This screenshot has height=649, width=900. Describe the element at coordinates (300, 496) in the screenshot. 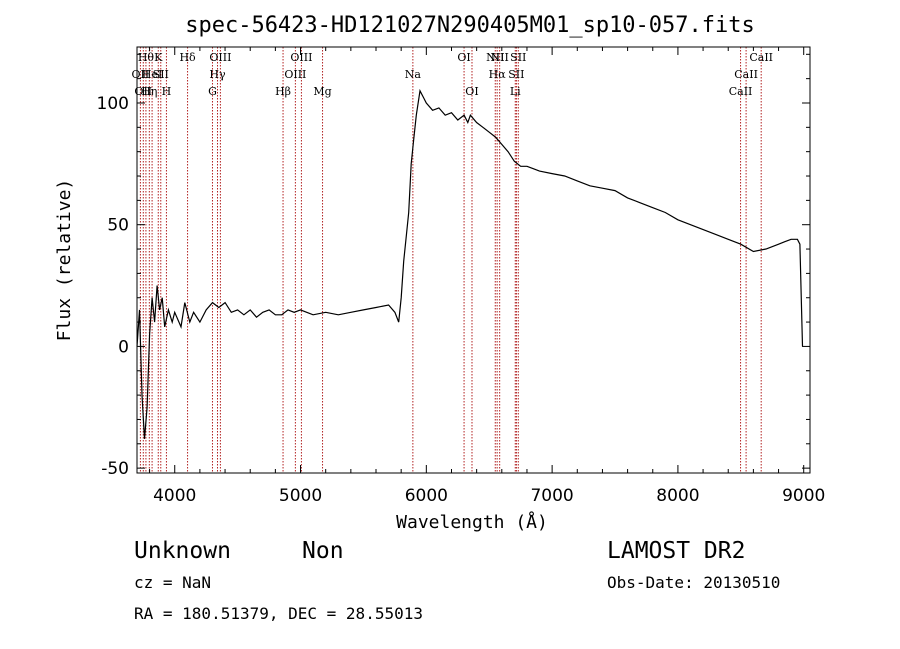

I see `x-tick-label: 5000` at that location.